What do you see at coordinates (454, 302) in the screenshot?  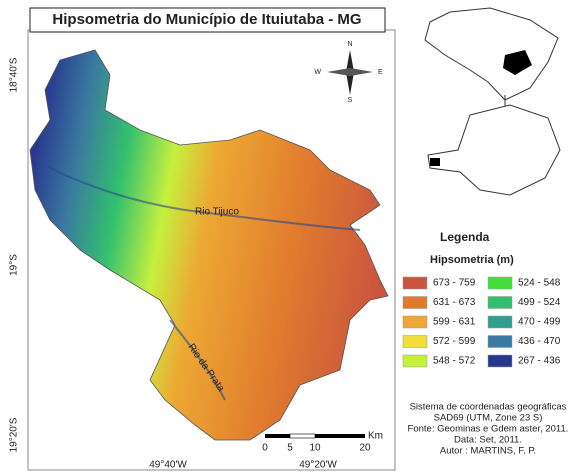 I see `legend-label: 631 - 673` at bounding box center [454, 302].